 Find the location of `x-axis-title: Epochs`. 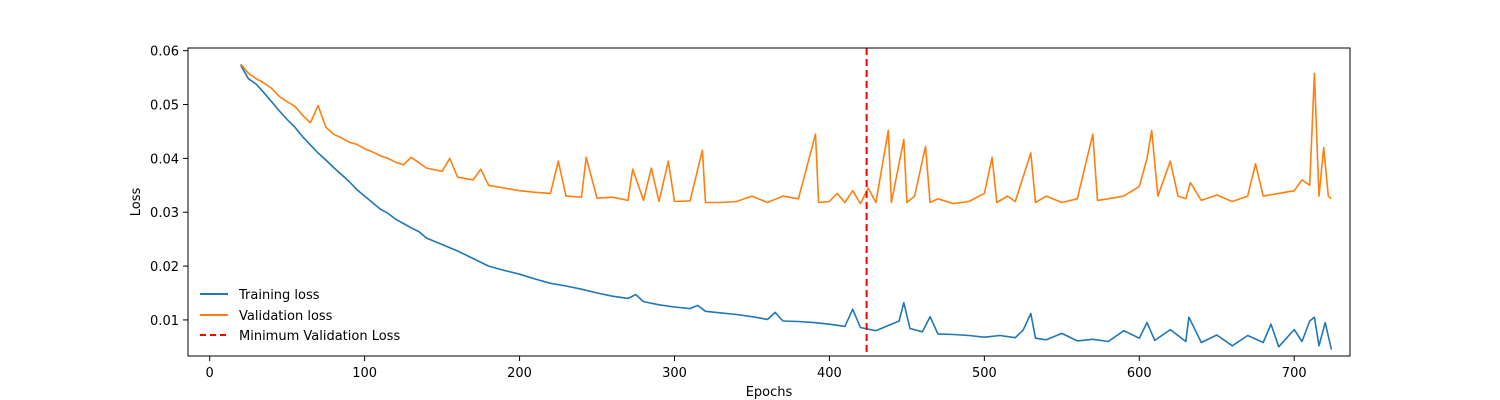

x-axis-title: Epochs is located at coordinates (769, 392).